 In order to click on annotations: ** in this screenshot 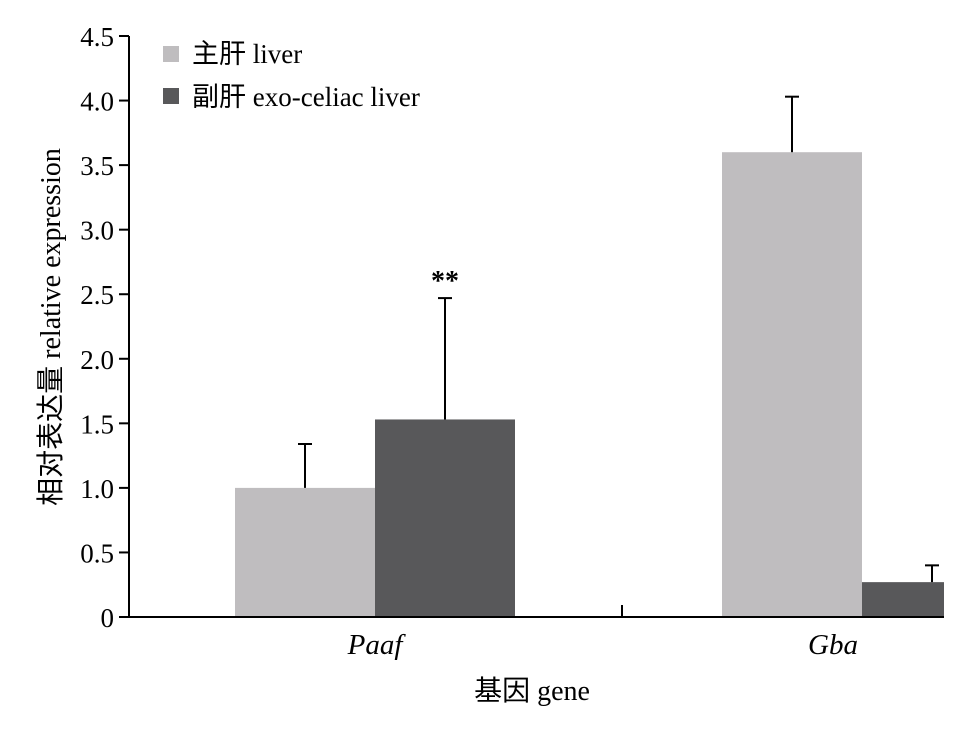, I will do `click(445, 281)`.